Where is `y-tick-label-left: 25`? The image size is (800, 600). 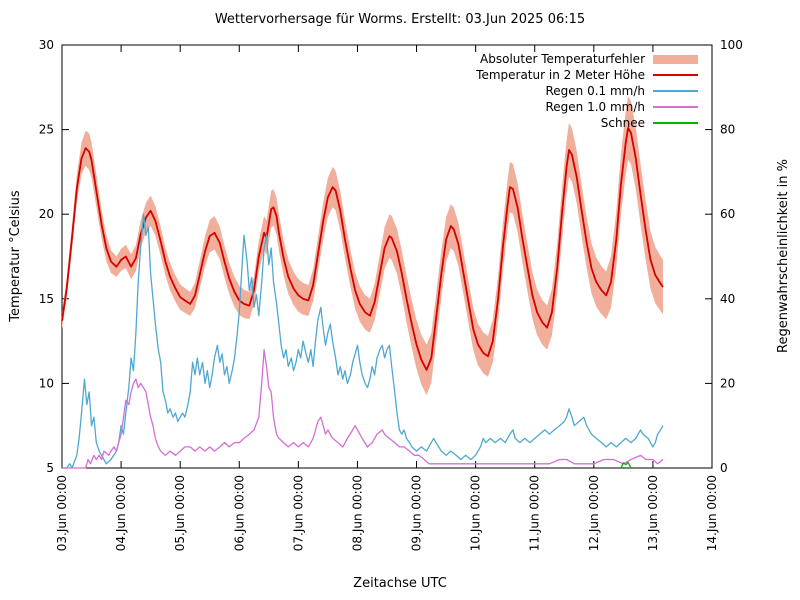 y-tick-label-left: 25 is located at coordinates (46, 130).